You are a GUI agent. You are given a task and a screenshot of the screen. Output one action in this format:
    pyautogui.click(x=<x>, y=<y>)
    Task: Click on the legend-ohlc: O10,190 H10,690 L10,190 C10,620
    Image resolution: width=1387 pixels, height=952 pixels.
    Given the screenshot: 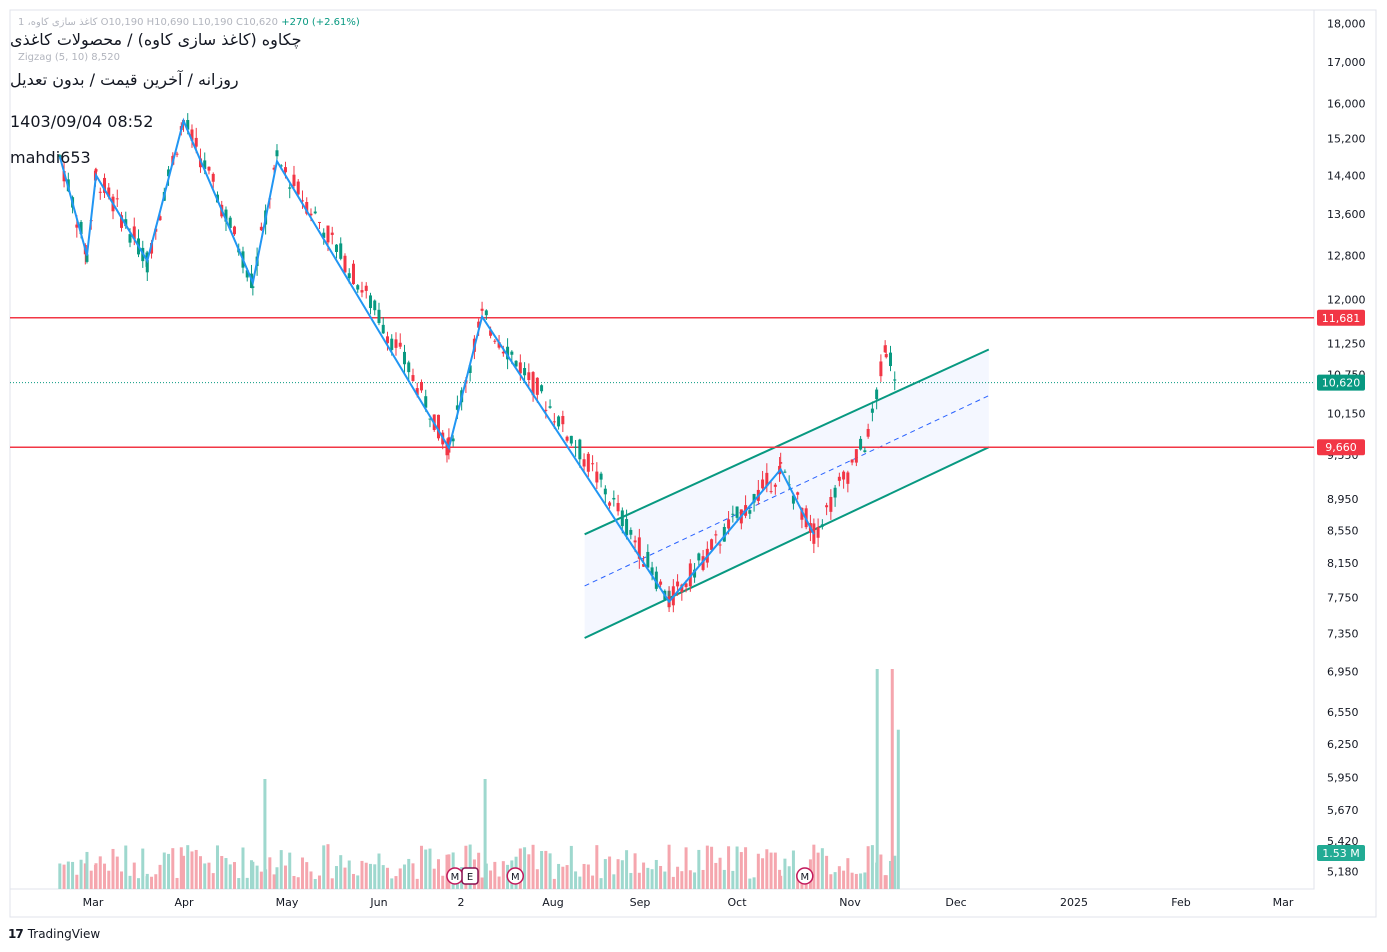 What is the action you would take?
    pyautogui.click(x=189, y=22)
    